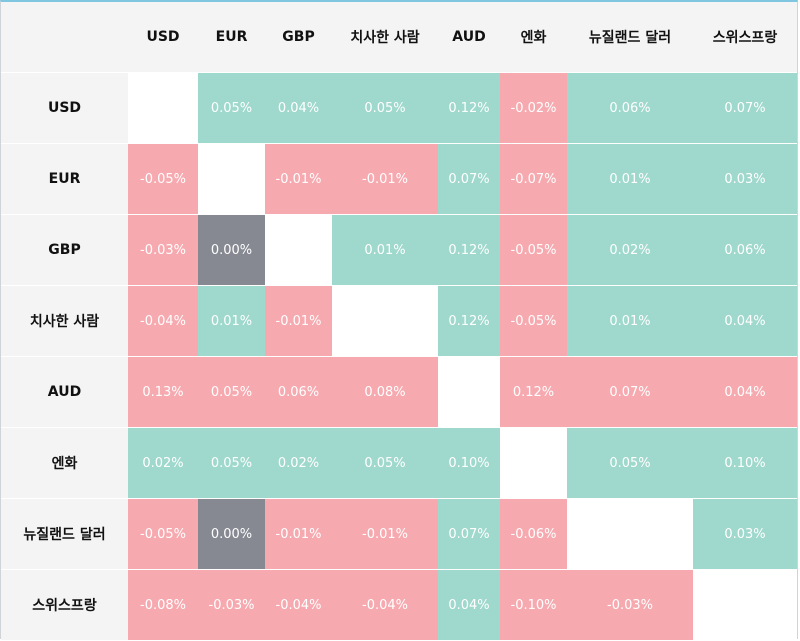 This screenshot has height=641, width=800. I want to click on heatmap-cell-chf-usd: -0.08%, so click(163, 605).